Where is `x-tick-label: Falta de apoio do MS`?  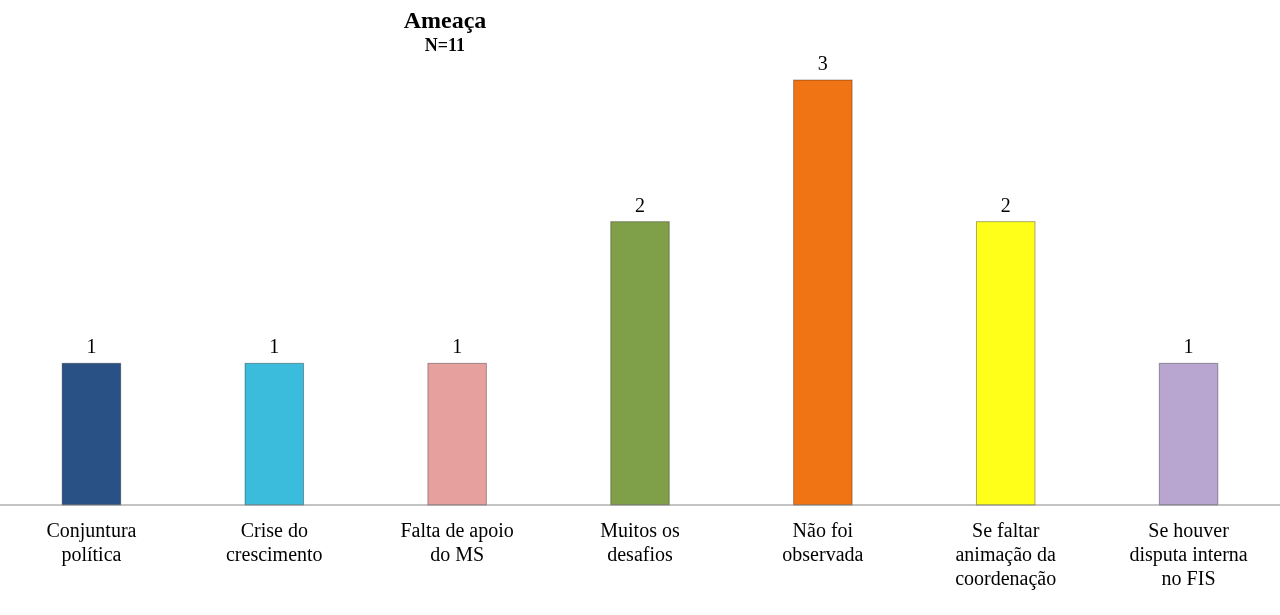
x-tick-label: Falta de apoio do MS is located at coordinates (457, 542).